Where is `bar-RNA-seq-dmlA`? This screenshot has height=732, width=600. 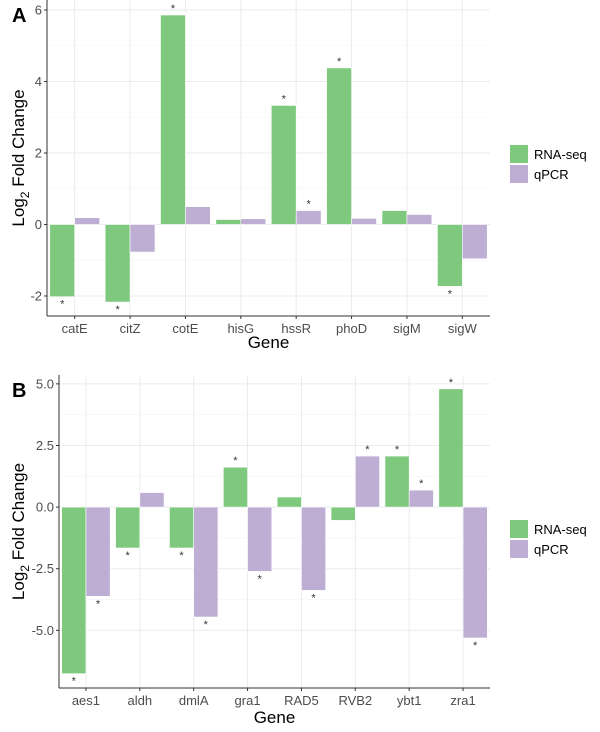
bar-RNA-seq-dmlA is located at coordinates (181, 527).